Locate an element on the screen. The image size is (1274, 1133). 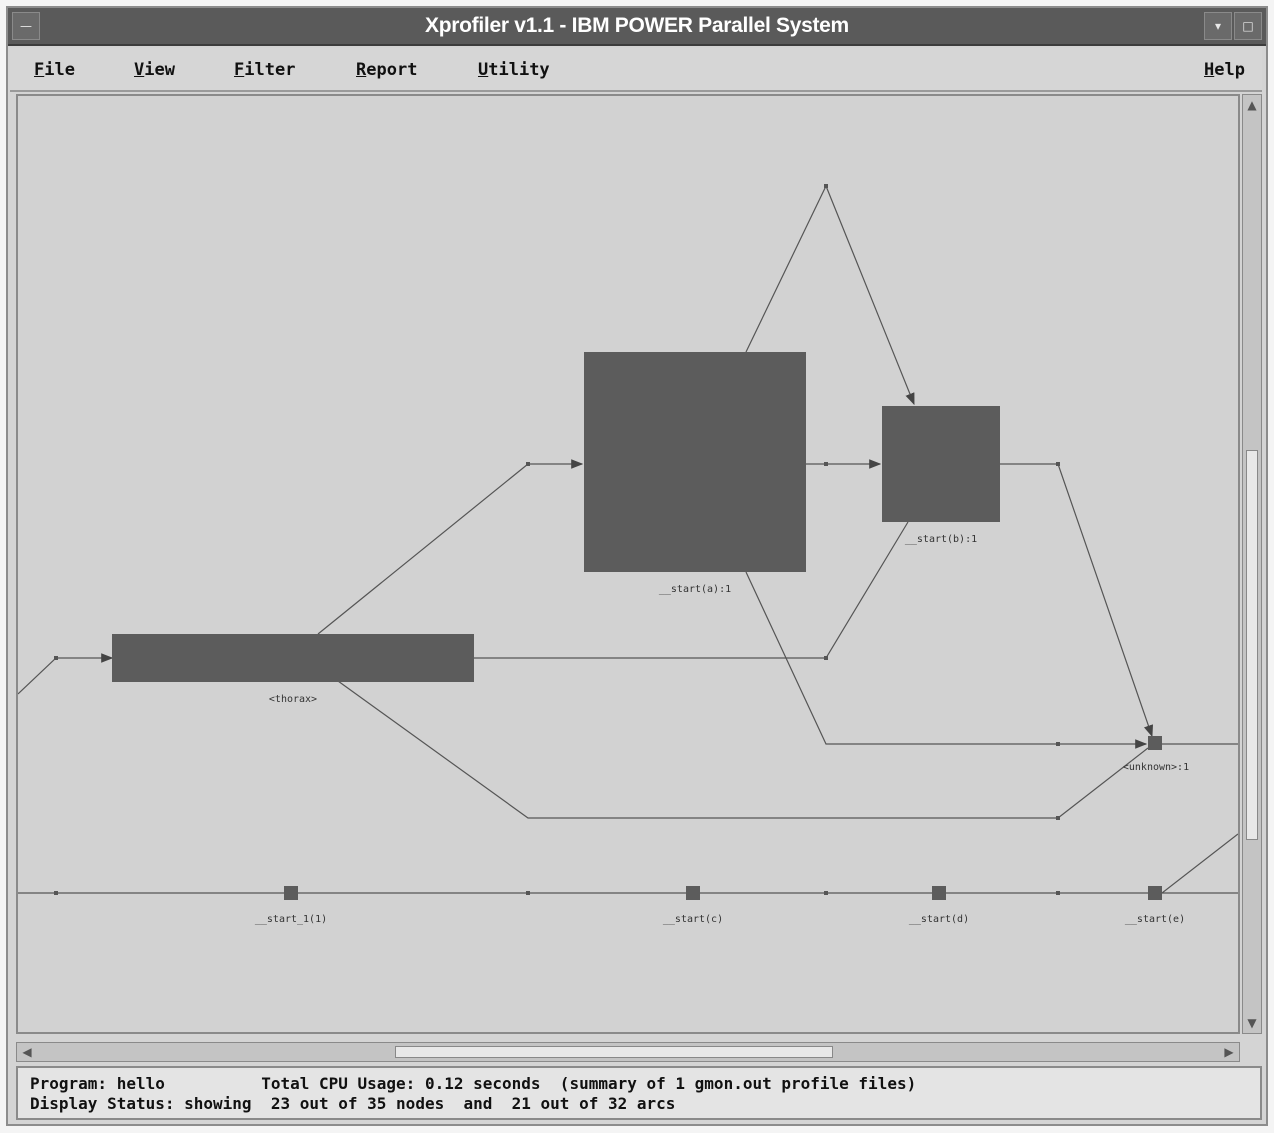
node-label-bottom-4: __start(e) is located at coordinates (1155, 919).